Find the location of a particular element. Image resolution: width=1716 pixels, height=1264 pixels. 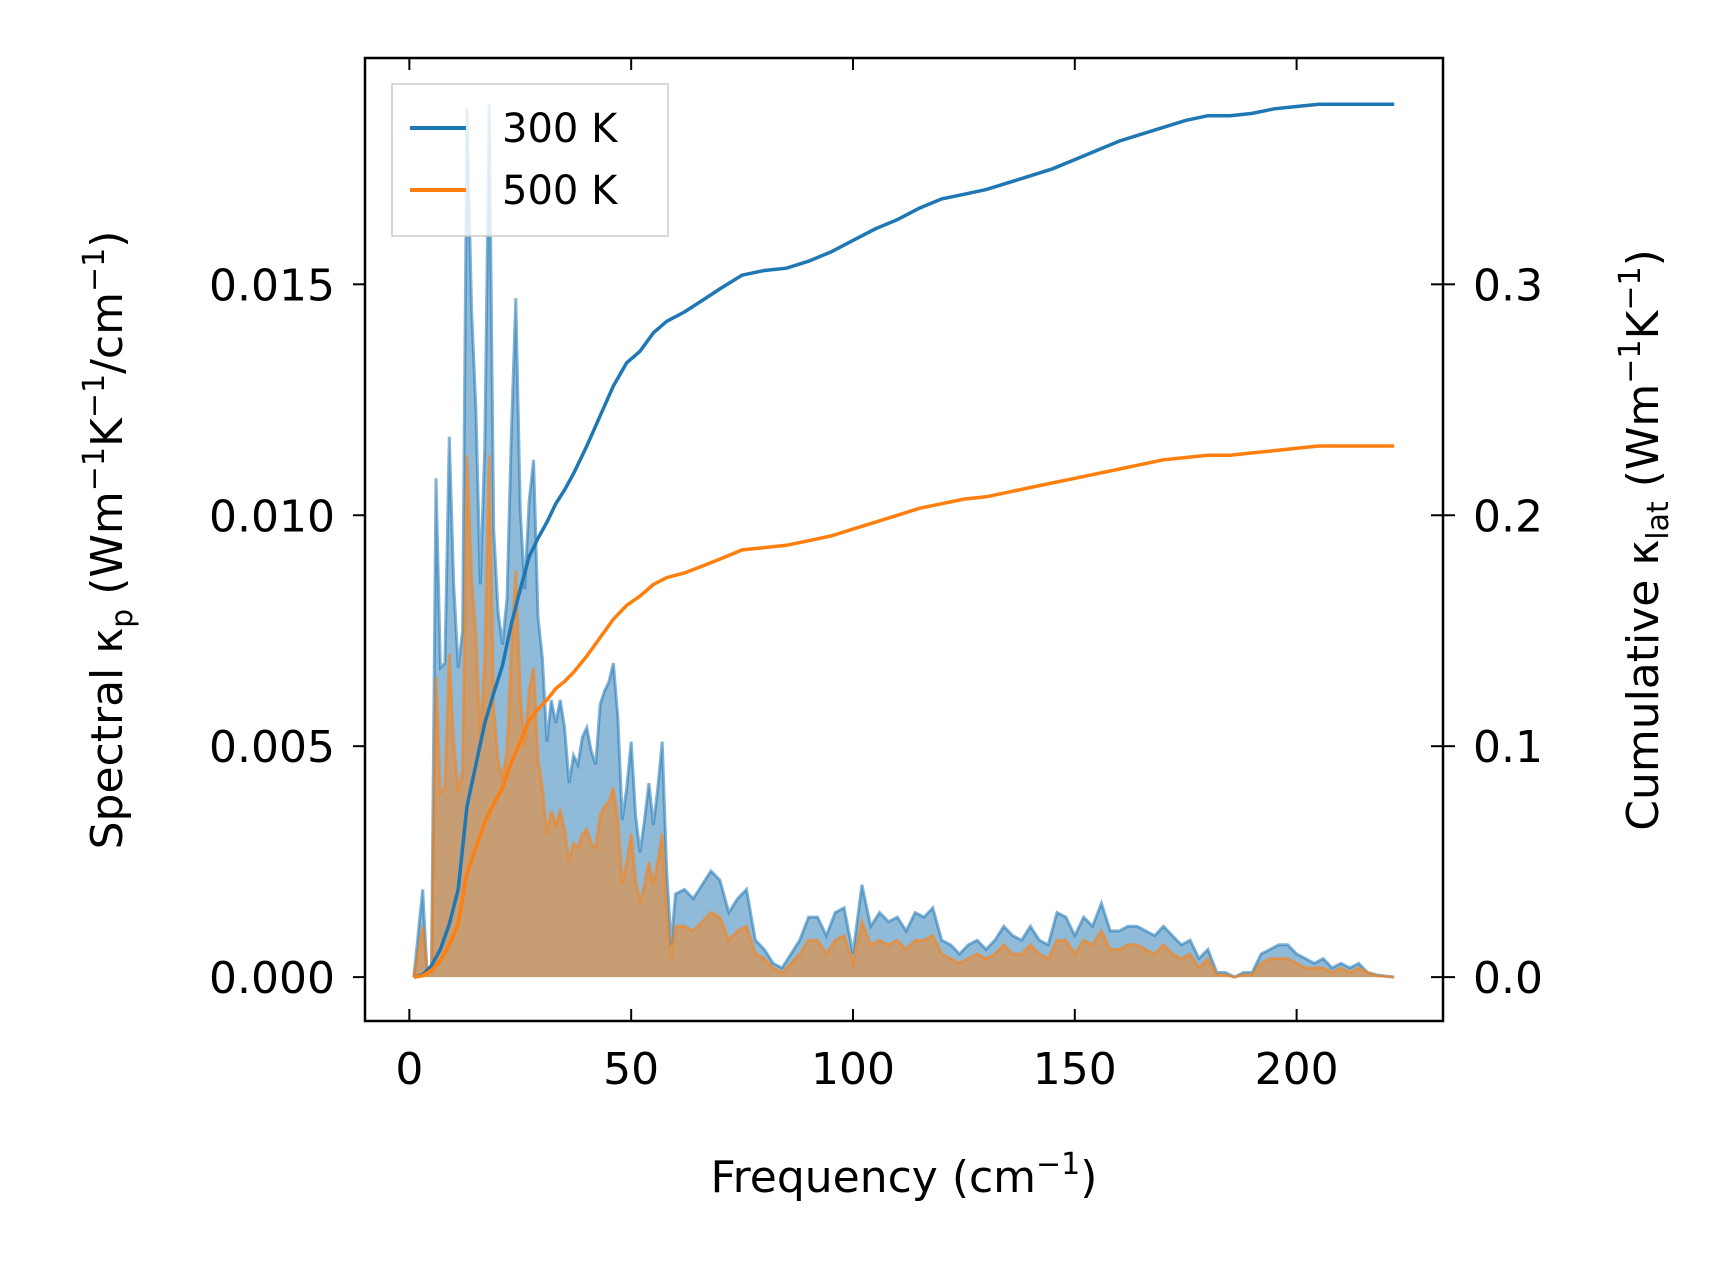

left-y-axis-label: Spectral κp (Wm−1K−1/cm−1) is located at coordinates (108, 540).